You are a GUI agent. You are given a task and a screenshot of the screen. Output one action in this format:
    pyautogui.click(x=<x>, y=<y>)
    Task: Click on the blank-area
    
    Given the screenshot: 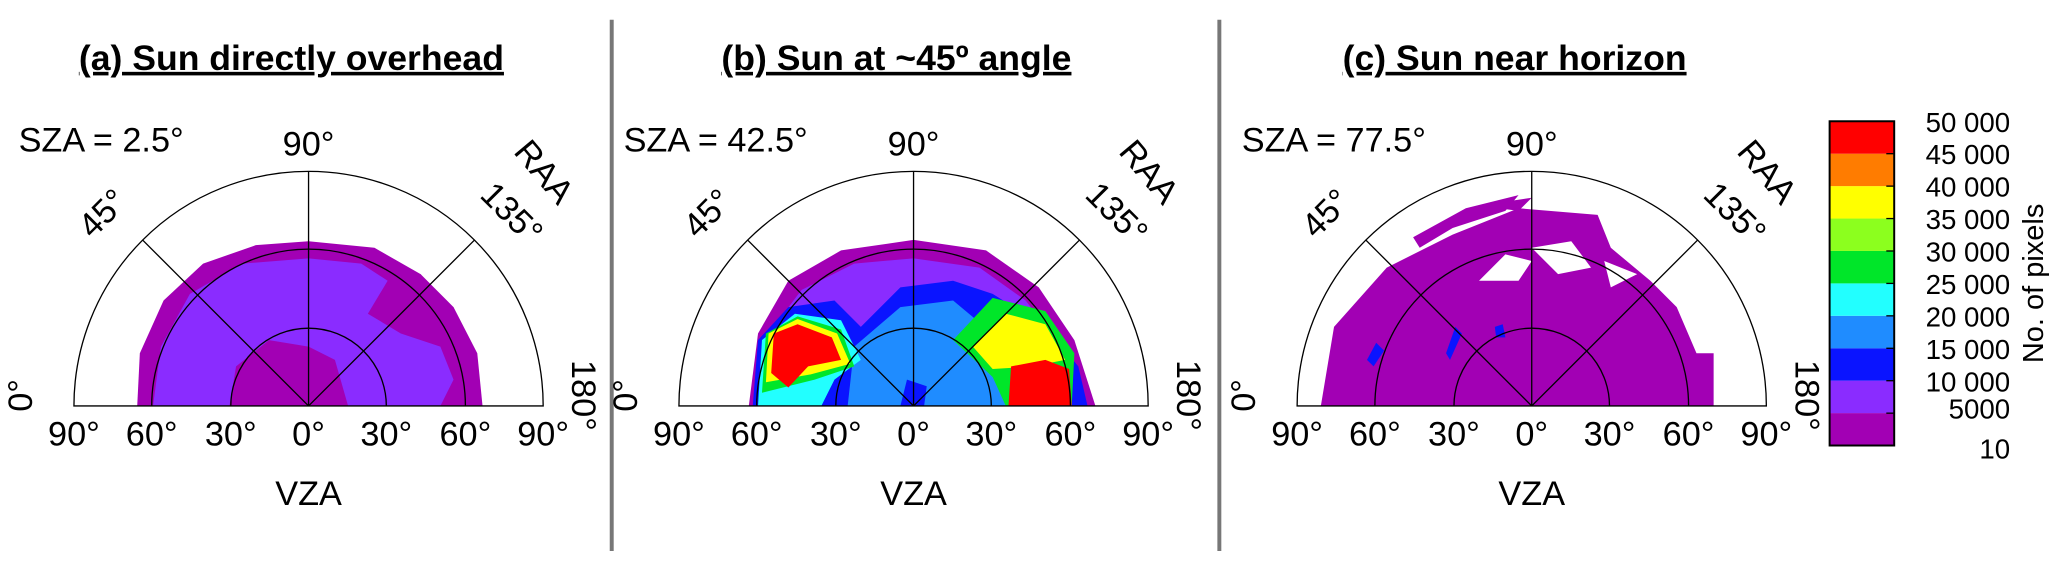 What is the action you would take?
    pyautogui.click(x=1558, y=264)
    